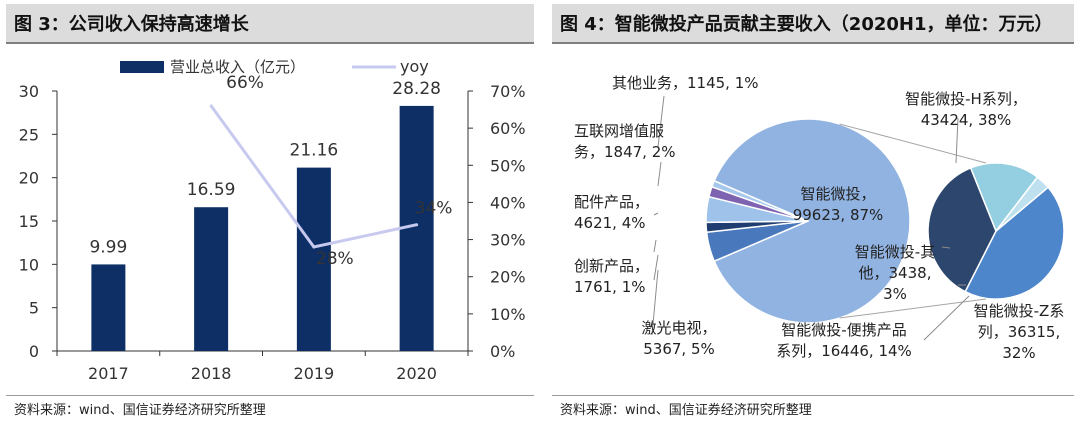 The width and height of the screenshot is (1080, 426). What do you see at coordinates (211, 279) in the screenshot?
I see `bar-2018` at bounding box center [211, 279].